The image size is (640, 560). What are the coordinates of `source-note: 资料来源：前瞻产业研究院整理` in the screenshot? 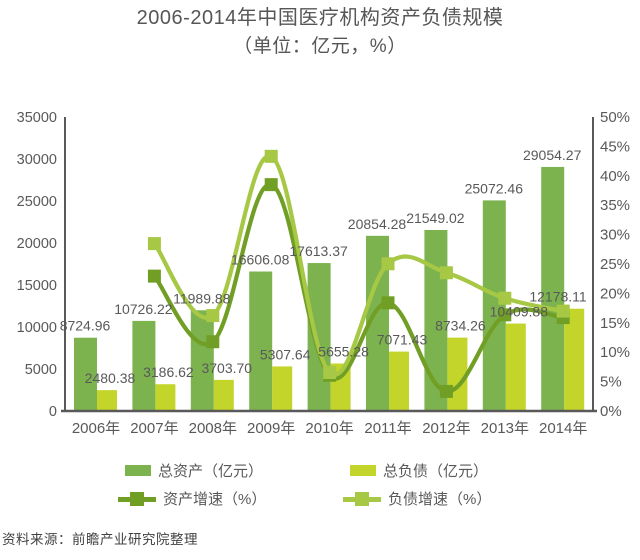 It's located at (100, 539).